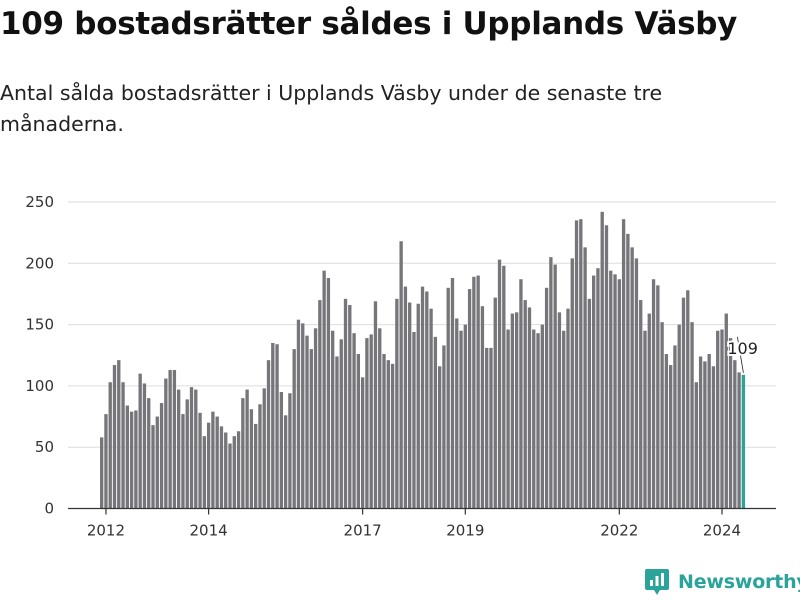 This screenshot has height=600, width=800. What do you see at coordinates (44, 447) in the screenshot?
I see `y-tick-label: 50` at bounding box center [44, 447].